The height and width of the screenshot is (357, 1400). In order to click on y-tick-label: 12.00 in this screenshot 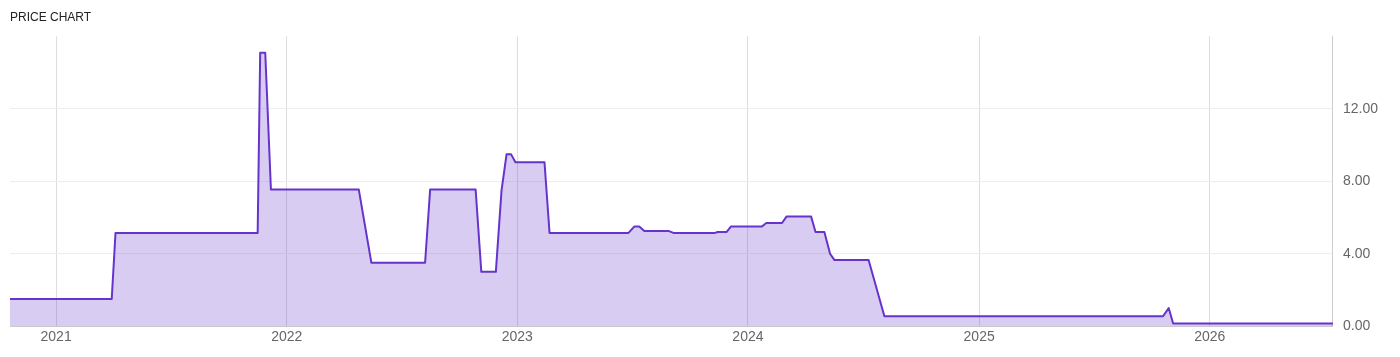, I will do `click(1360, 107)`.